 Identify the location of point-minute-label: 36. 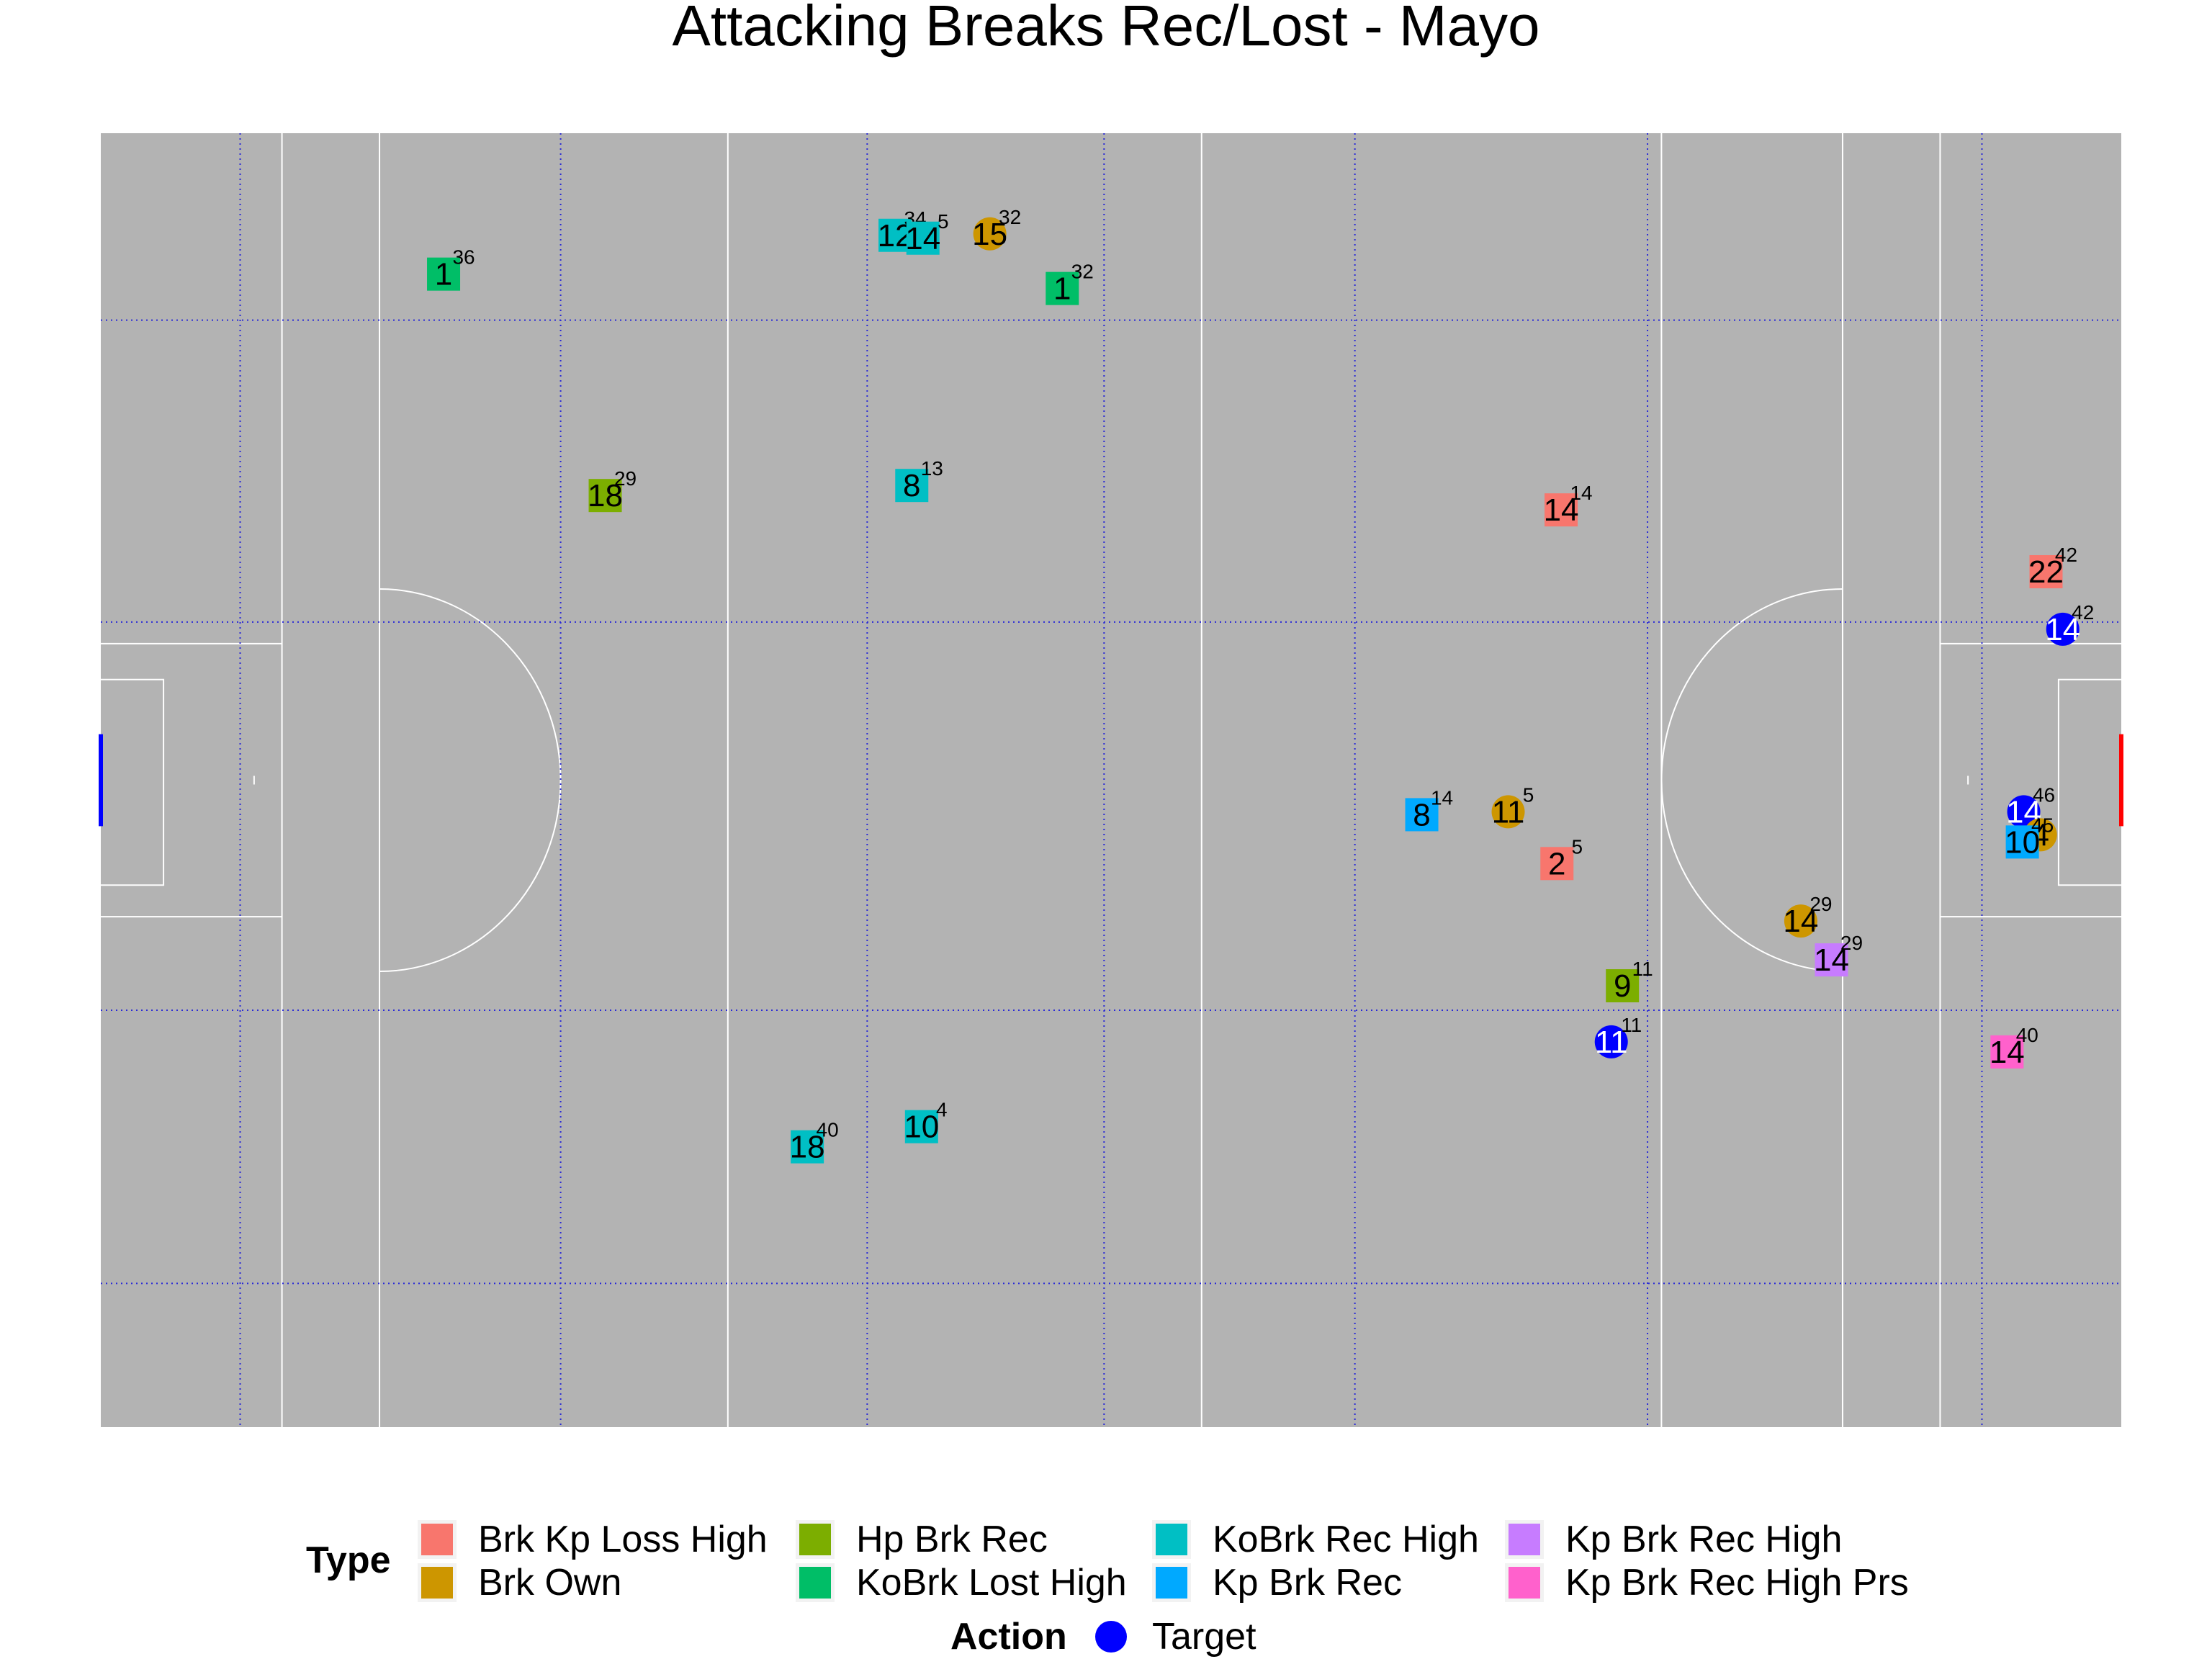
(463, 258).